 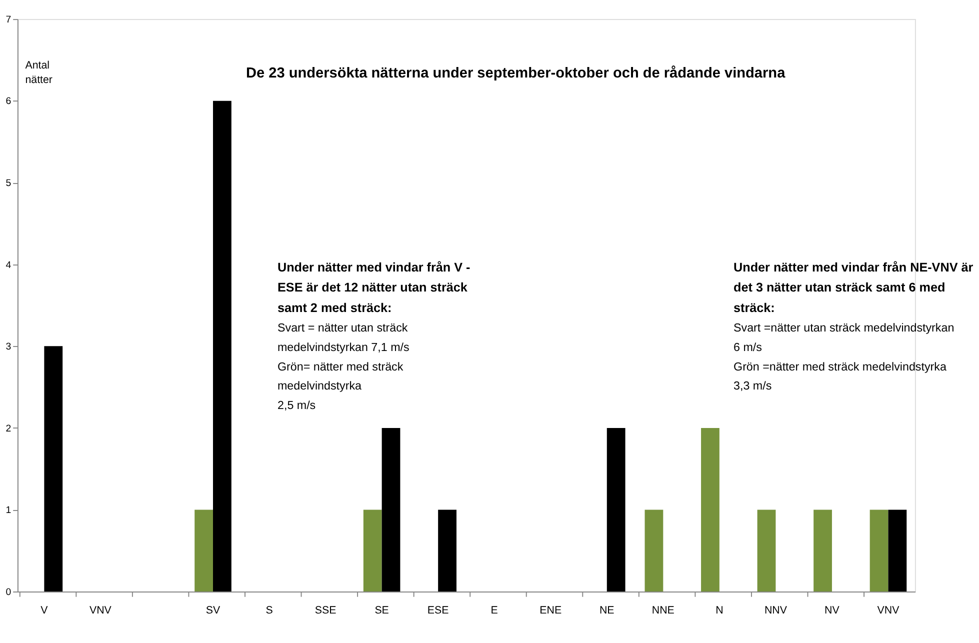 What do you see at coordinates (9, 184) in the screenshot?
I see `y-tick-label: 5` at bounding box center [9, 184].